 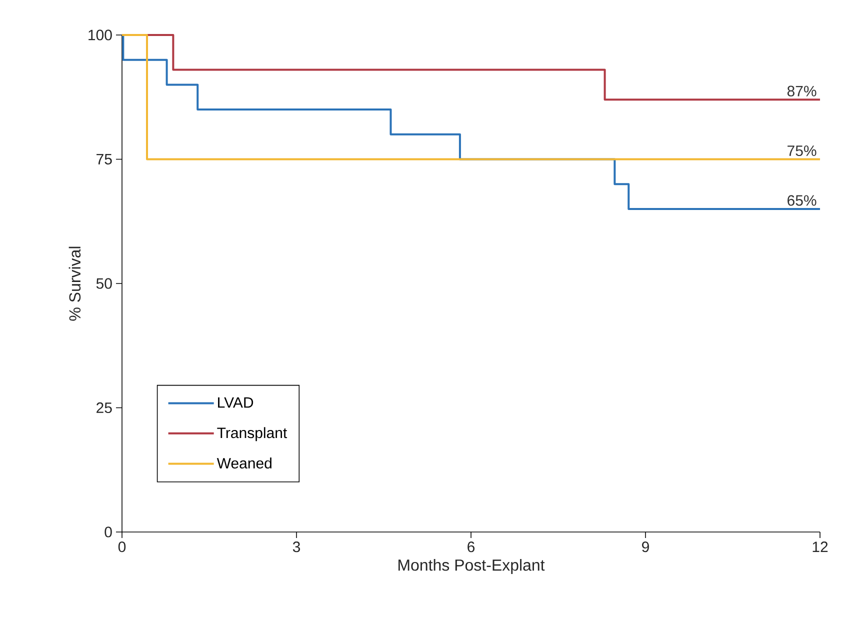 What do you see at coordinates (645, 547) in the screenshot?
I see `x-tick-label: 9` at bounding box center [645, 547].